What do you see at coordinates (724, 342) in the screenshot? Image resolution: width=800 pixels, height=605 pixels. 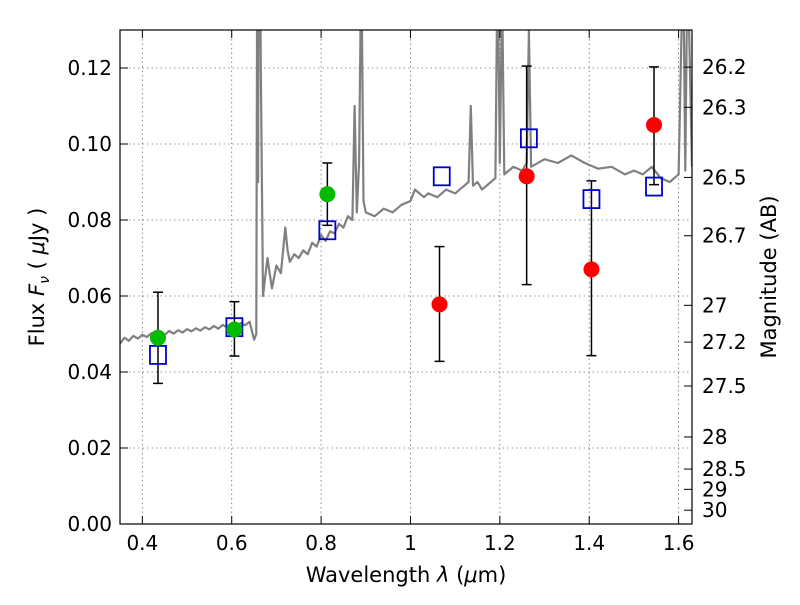 I see `magnitude-tick-label: 27.2` at bounding box center [724, 342].